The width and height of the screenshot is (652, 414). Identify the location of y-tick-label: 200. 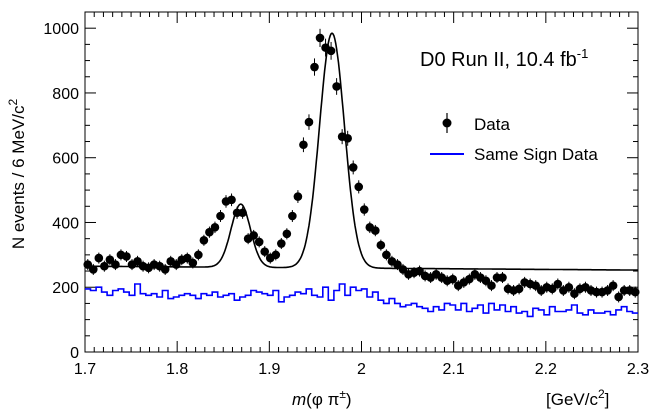
(65, 288).